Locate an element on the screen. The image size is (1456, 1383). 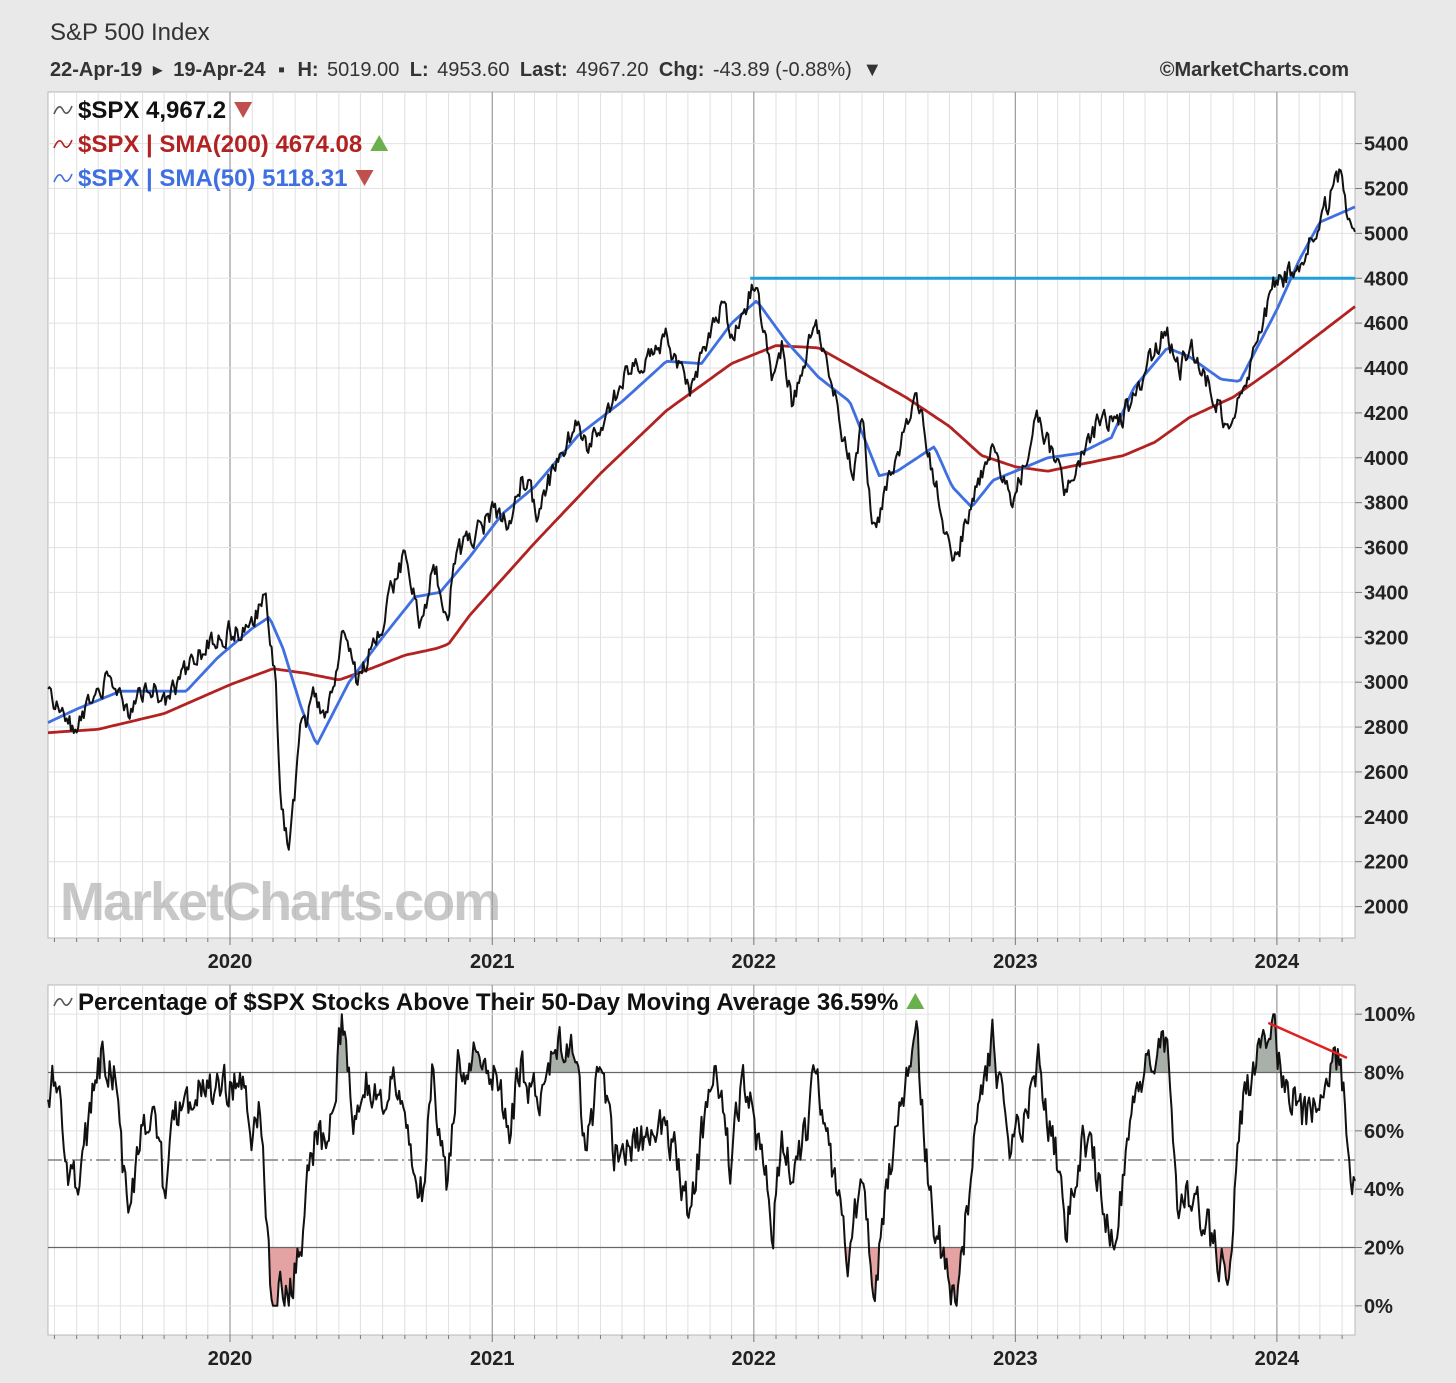
y-tick-label: 2200 is located at coordinates (1386, 863).